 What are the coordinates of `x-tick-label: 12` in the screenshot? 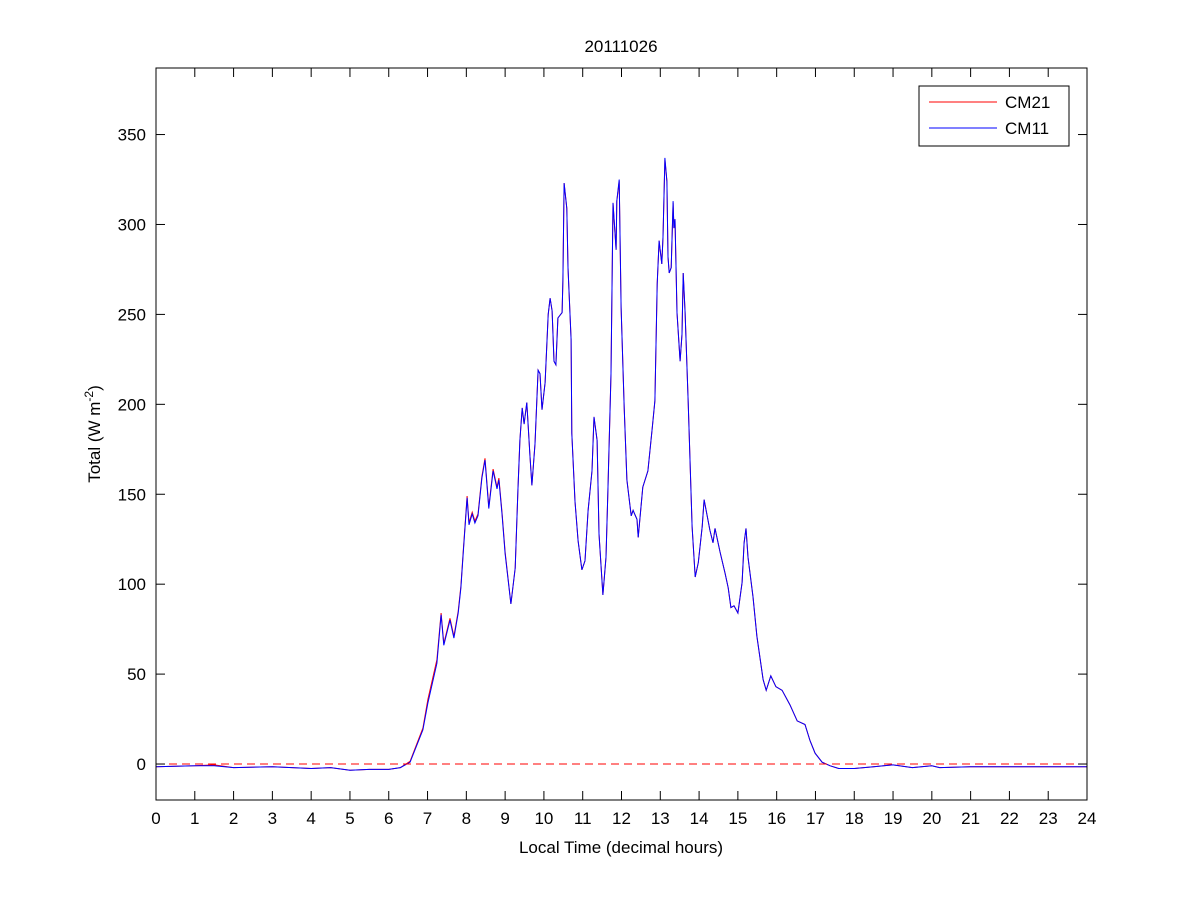 It's located at (621, 818).